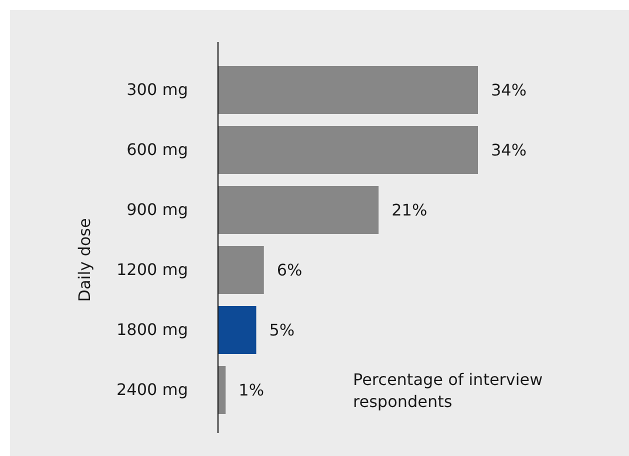 The height and width of the screenshot is (456, 629). I want to click on data-label: 5%, so click(282, 330).